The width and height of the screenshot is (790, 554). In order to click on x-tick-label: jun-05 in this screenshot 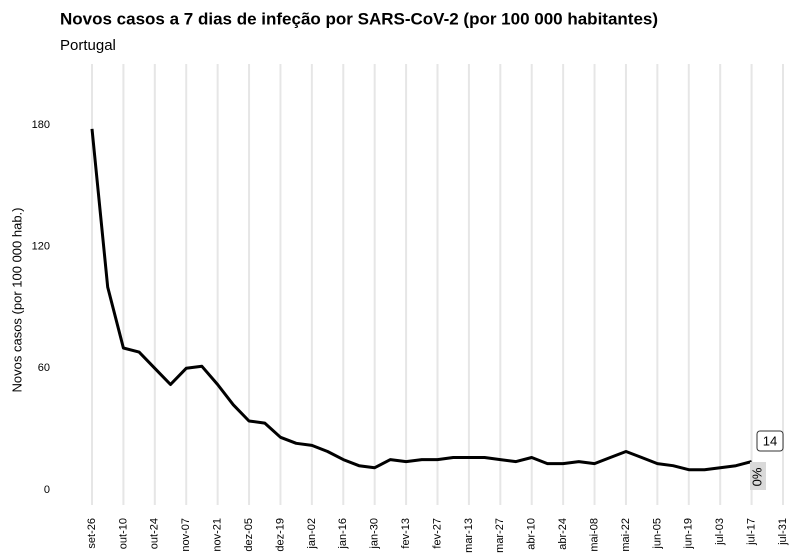, I will do `click(657, 534)`.